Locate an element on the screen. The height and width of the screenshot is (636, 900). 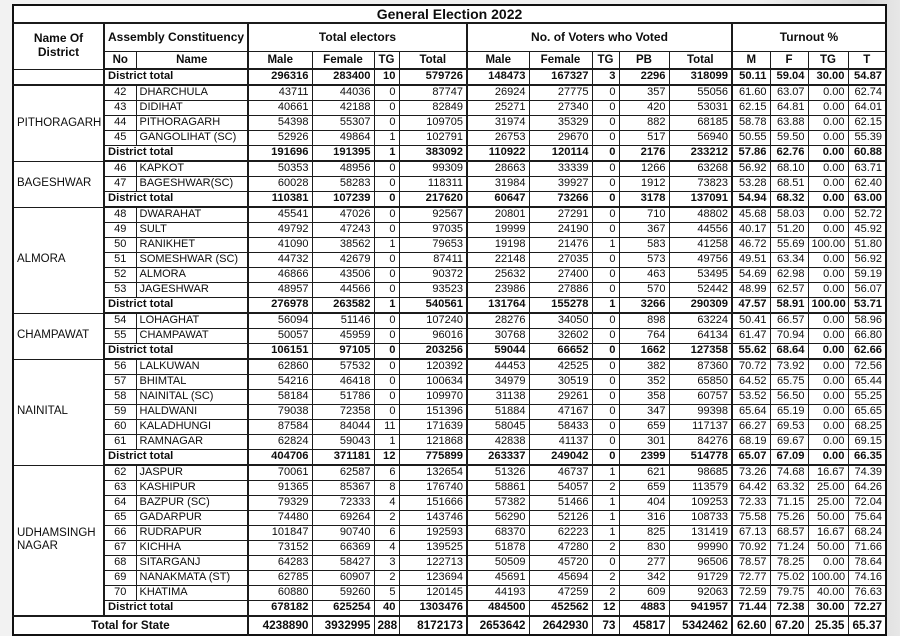
cell-turnout-tg: 100.00 is located at coordinates (828, 578).